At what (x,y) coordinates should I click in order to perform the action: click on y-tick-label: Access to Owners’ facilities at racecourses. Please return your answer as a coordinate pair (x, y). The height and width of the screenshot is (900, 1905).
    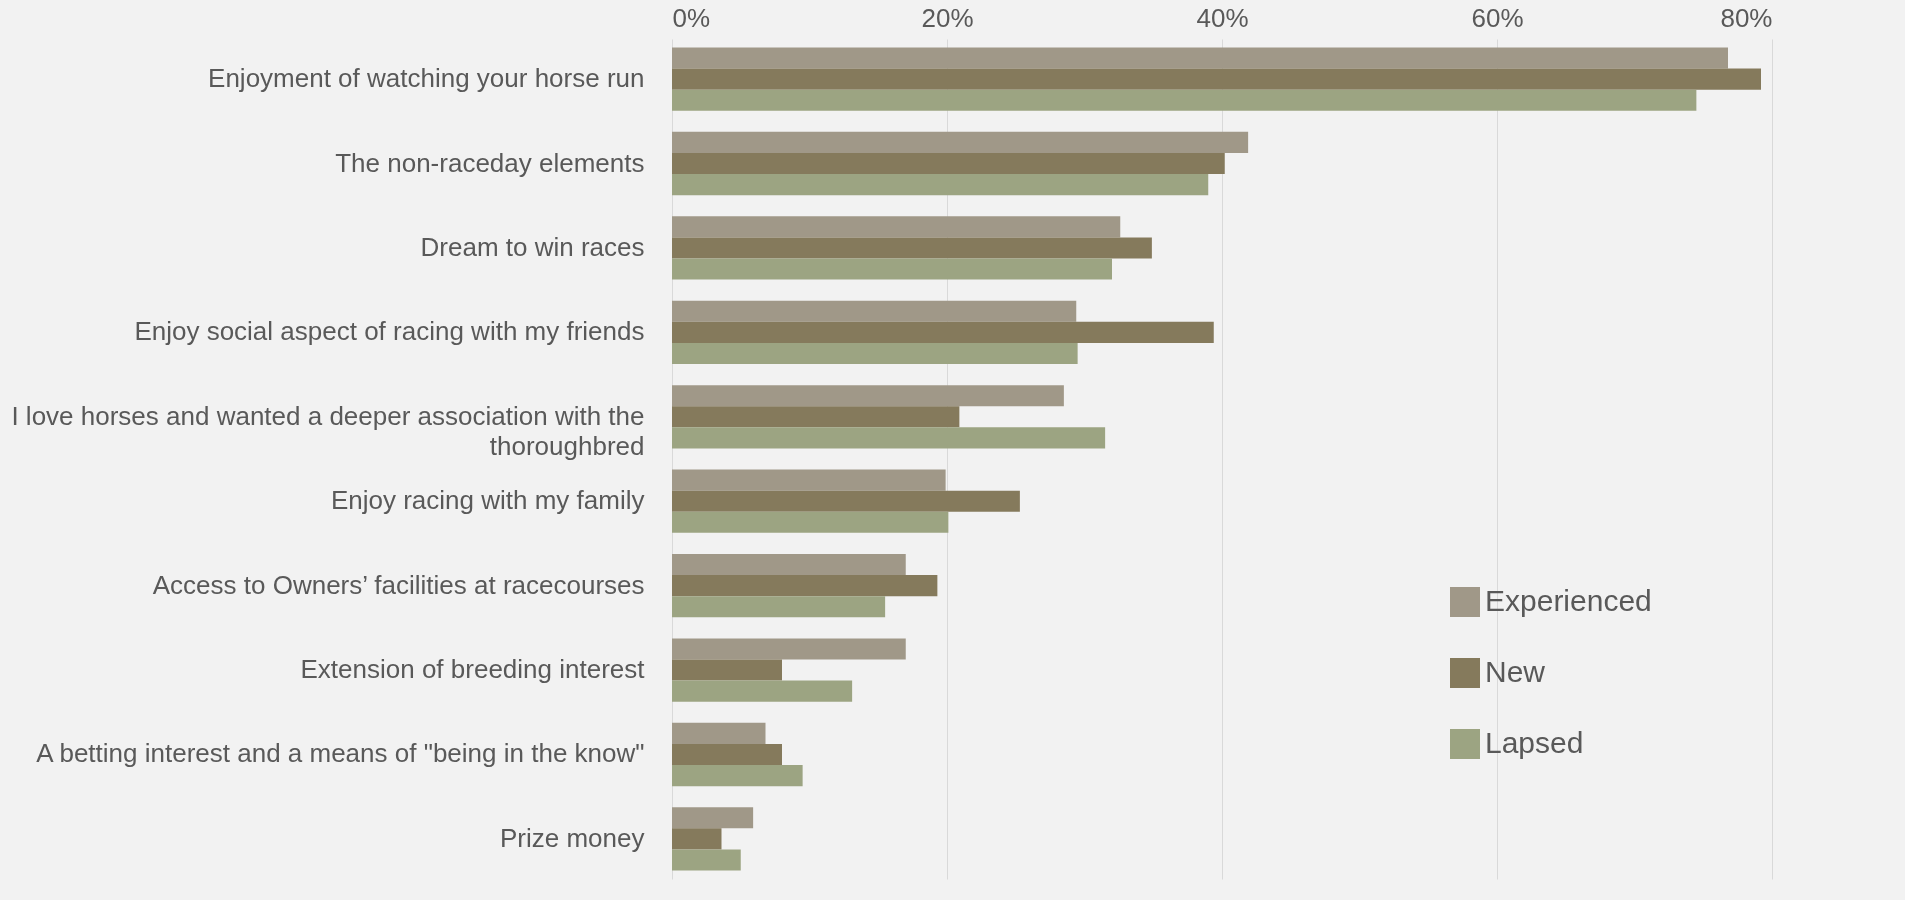
    Looking at the image, I should click on (398, 584).